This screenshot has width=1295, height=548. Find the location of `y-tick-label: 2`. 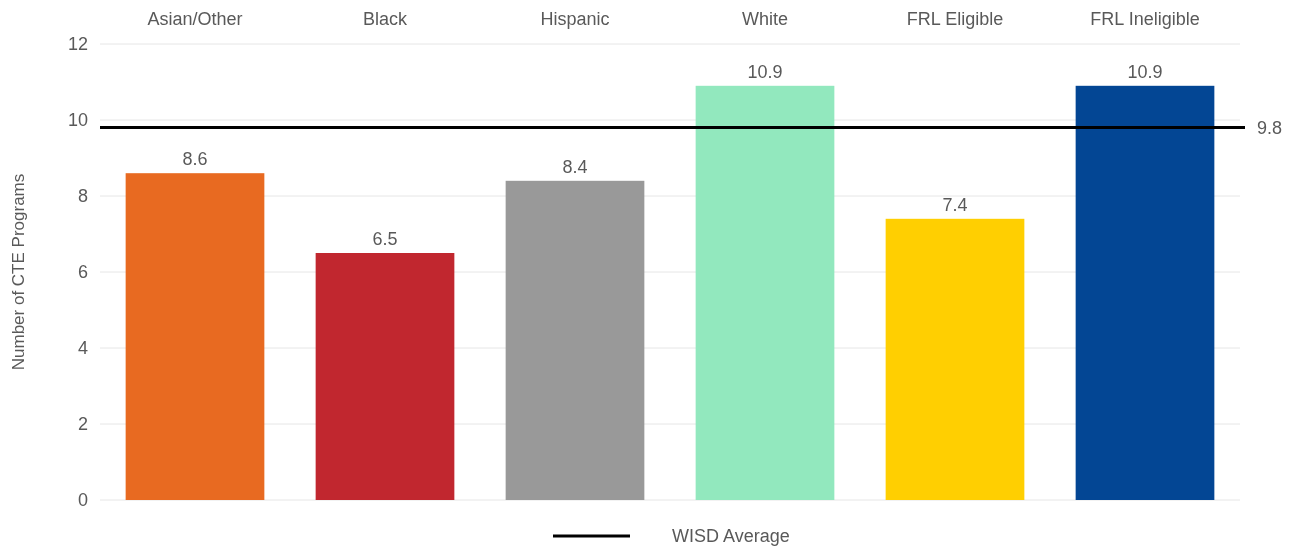

y-tick-label: 2 is located at coordinates (82, 424).